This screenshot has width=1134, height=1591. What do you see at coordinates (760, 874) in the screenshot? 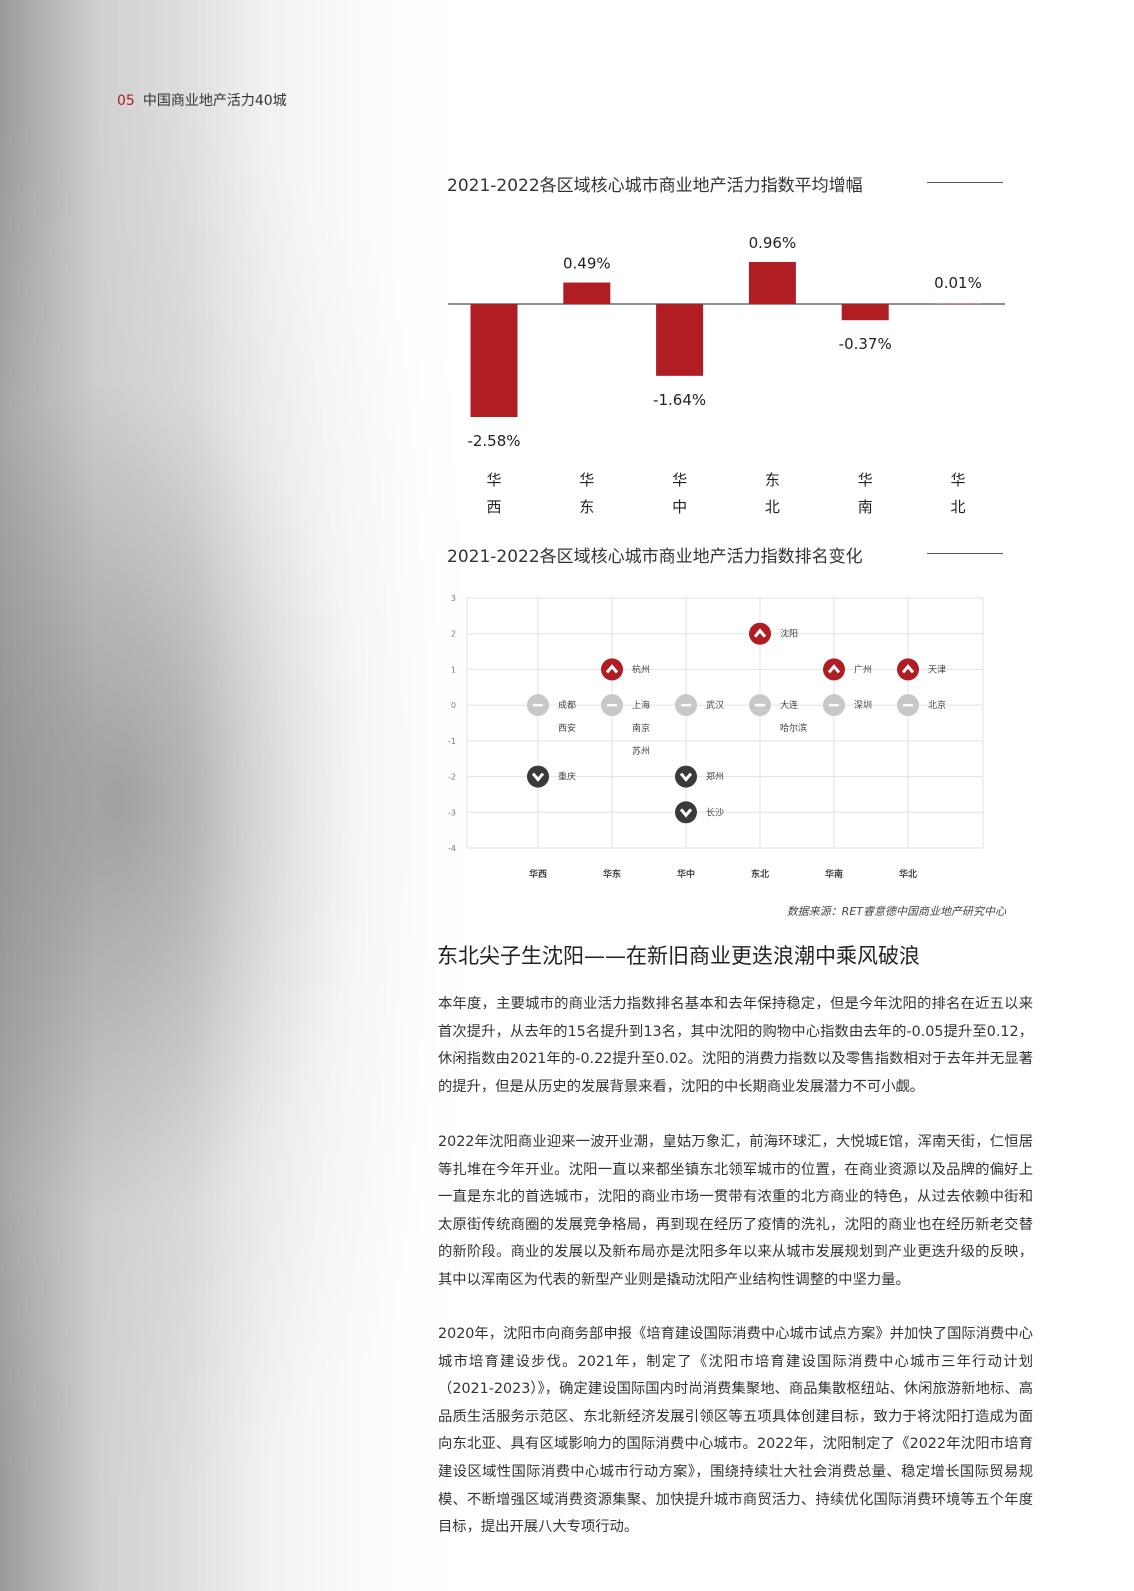
I see `x-tick-label: 东北` at bounding box center [760, 874].